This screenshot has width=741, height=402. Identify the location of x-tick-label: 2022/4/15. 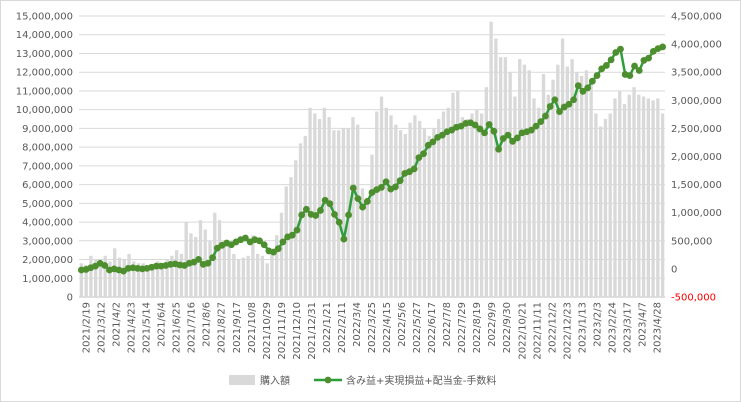
(387, 327).